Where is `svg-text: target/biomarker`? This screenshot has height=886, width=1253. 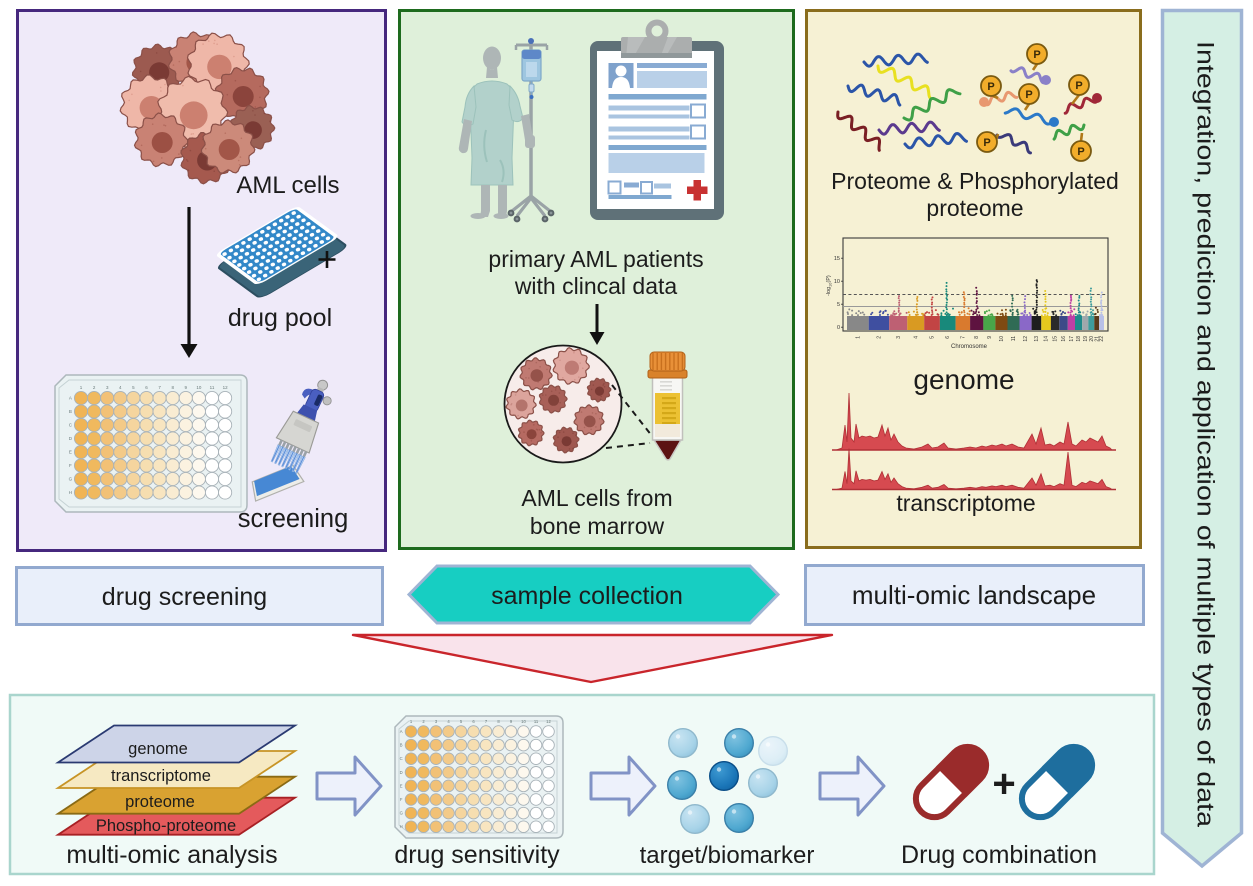 svg-text: target/biomarker is located at coordinates (727, 855).